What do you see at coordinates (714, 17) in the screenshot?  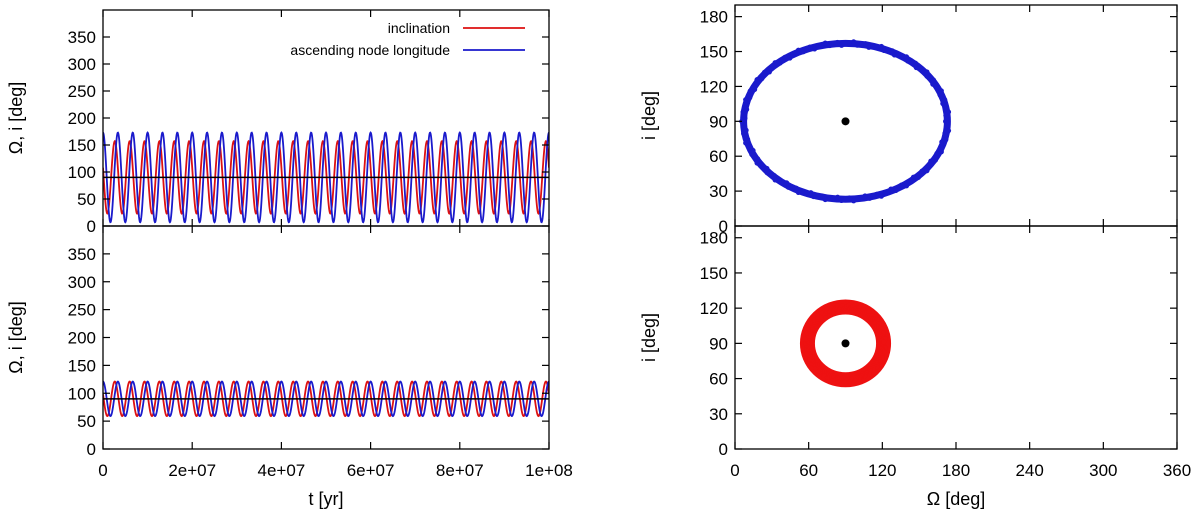 I see `y-tick-label: 180` at bounding box center [714, 17].